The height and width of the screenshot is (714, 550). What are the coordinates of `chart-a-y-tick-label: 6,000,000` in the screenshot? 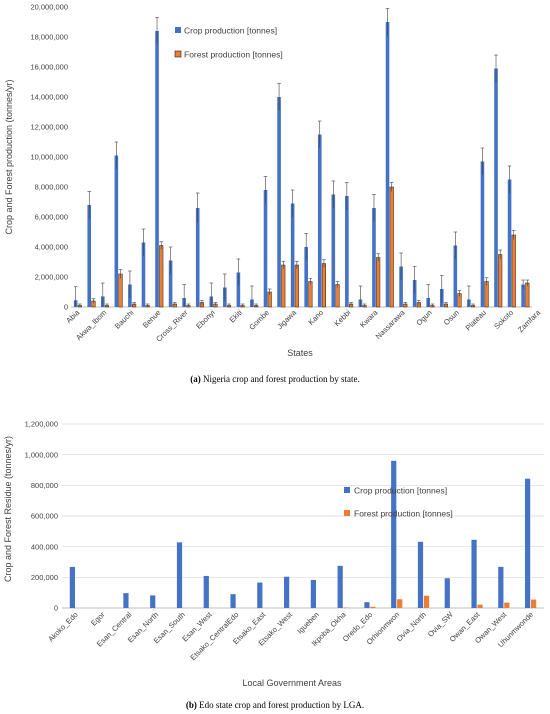 It's located at (51, 217).